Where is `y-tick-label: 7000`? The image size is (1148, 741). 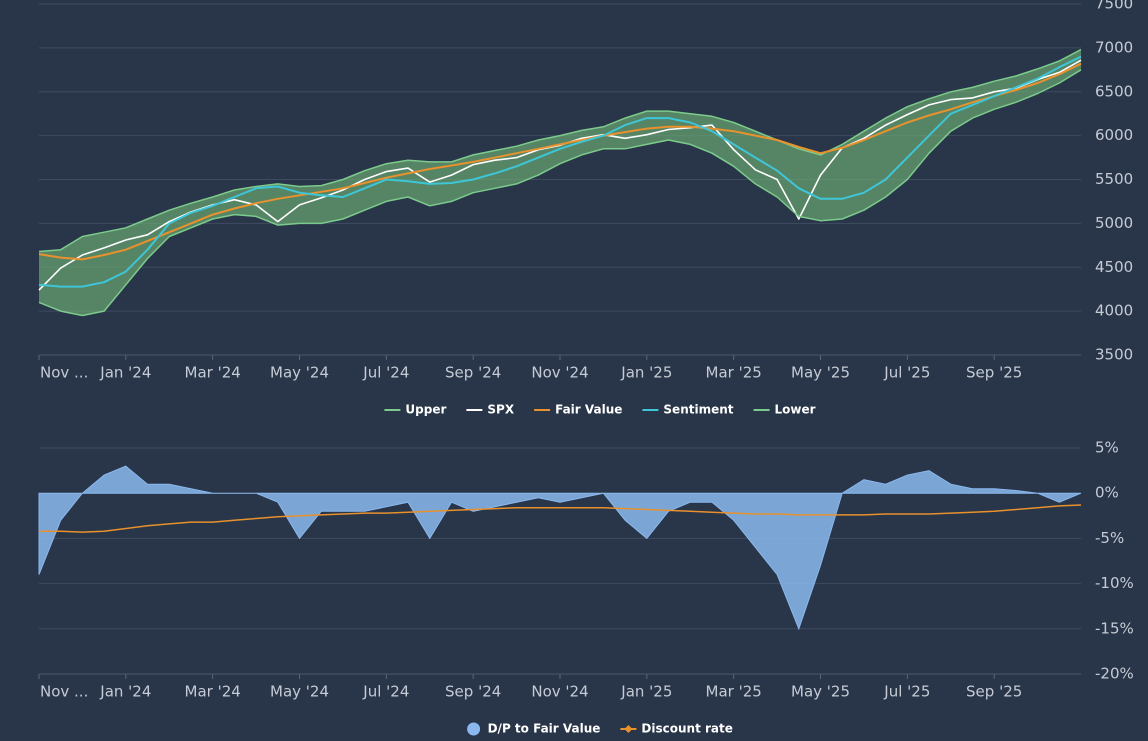
y-tick-label: 7000 is located at coordinates (1114, 47).